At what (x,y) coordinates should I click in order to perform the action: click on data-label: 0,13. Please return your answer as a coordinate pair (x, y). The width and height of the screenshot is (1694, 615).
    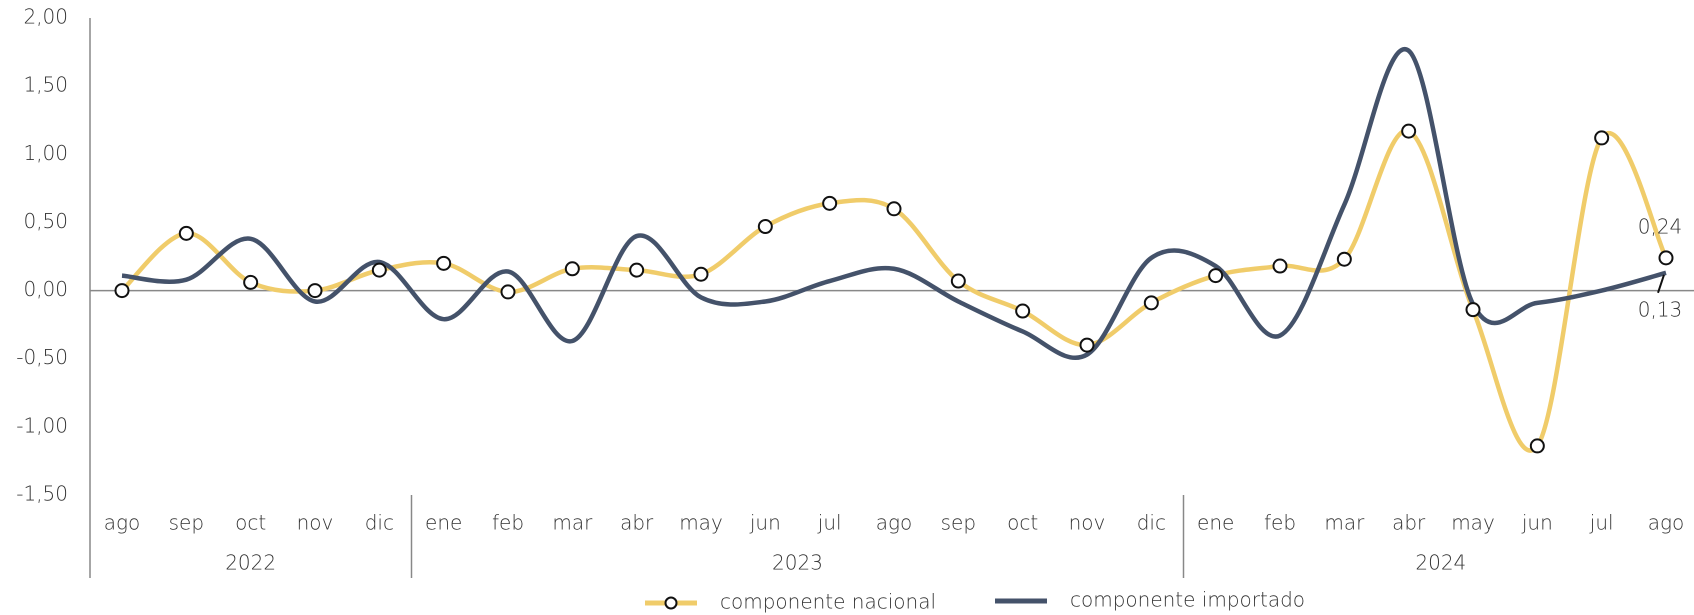
    Looking at the image, I should click on (1660, 309).